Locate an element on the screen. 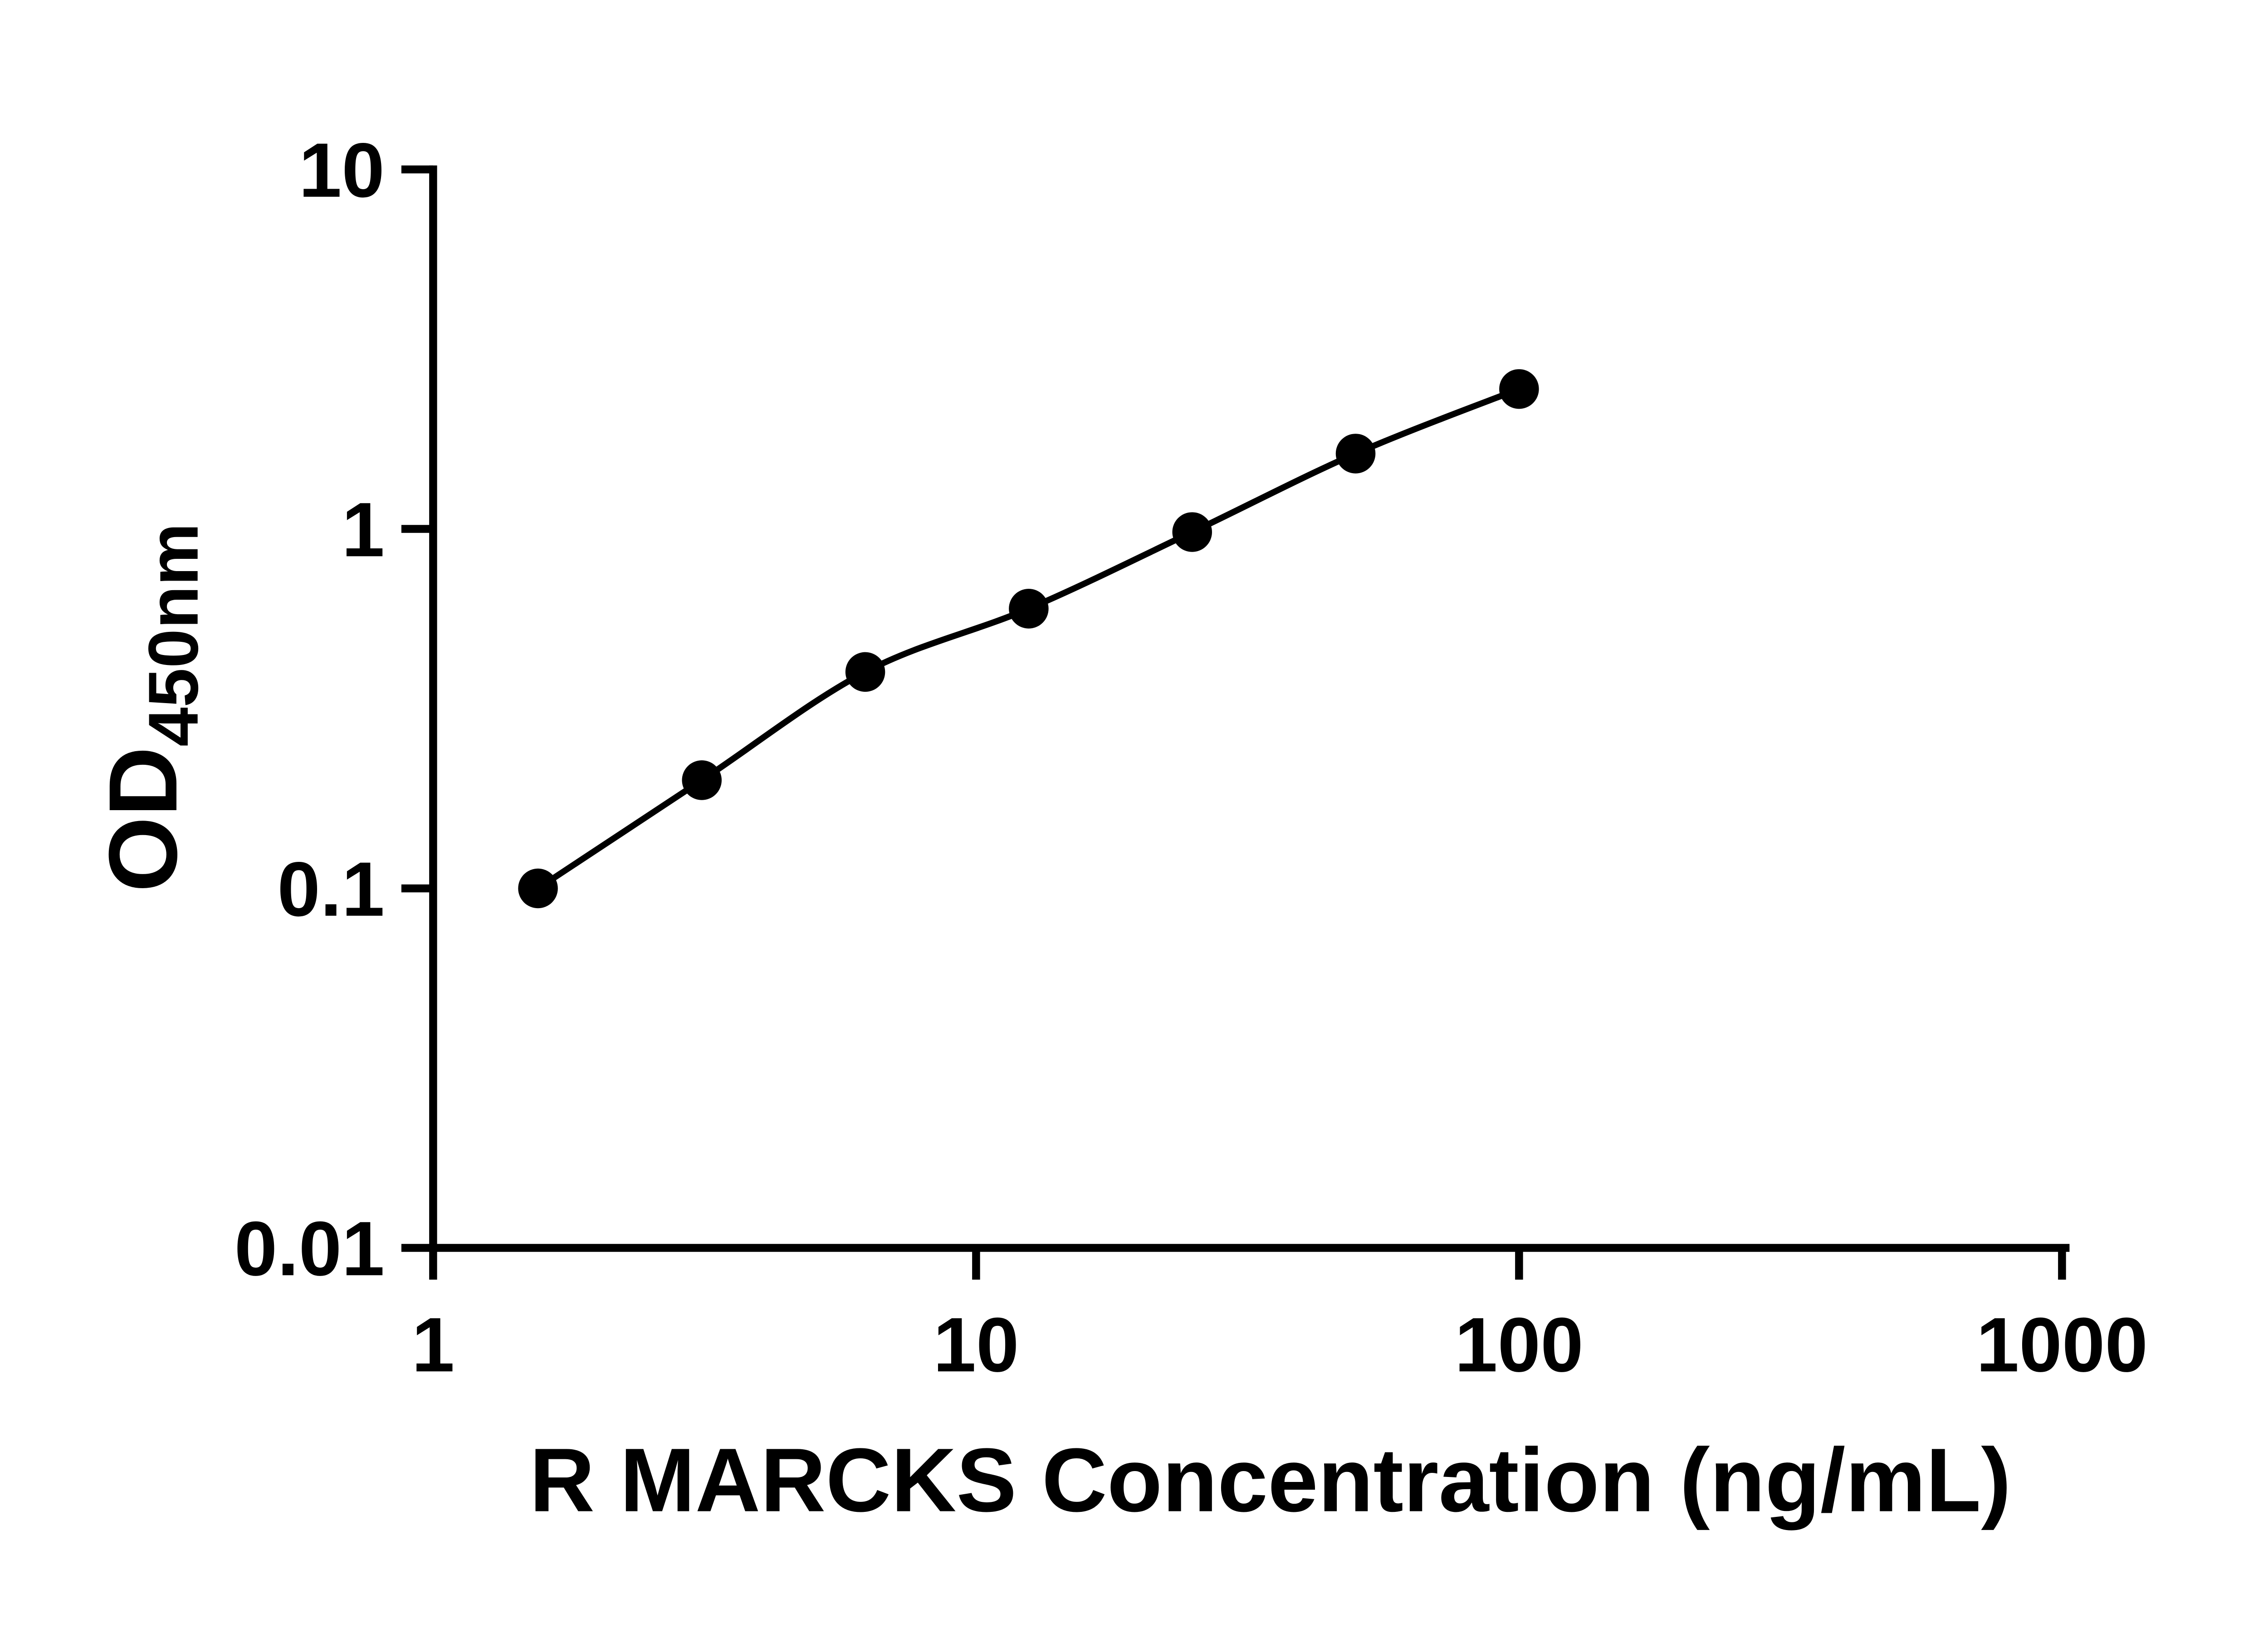 The image size is (2268, 1633). y-axis-title-base: OD is located at coordinates (143, 819).